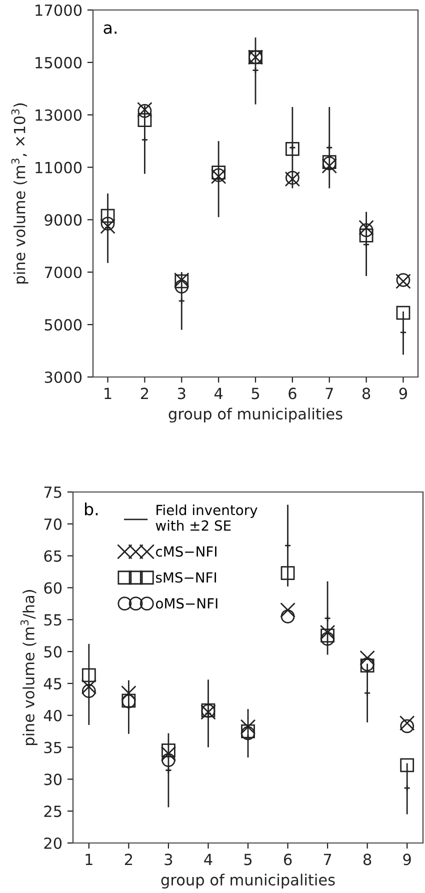 This screenshot has height=893, width=425. Describe the element at coordinates (110, 29) in the screenshot. I see `annotation: a.` at that location.